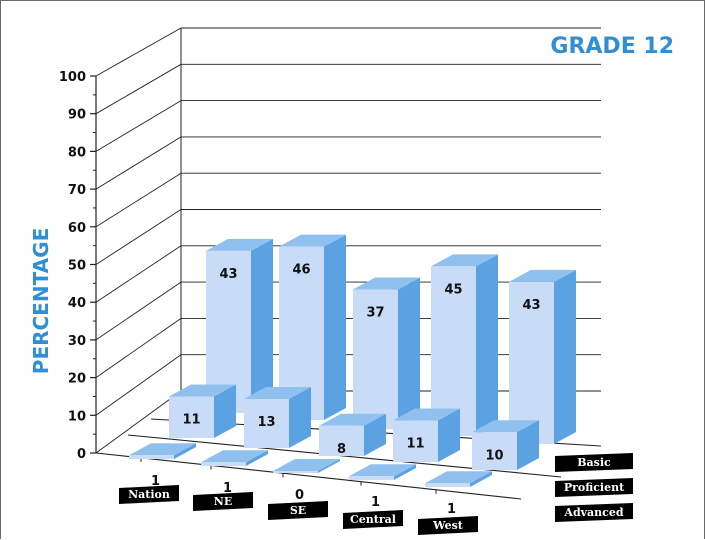  Describe the element at coordinates (77, 379) in the screenshot. I see `y-tick-label: 20` at that location.